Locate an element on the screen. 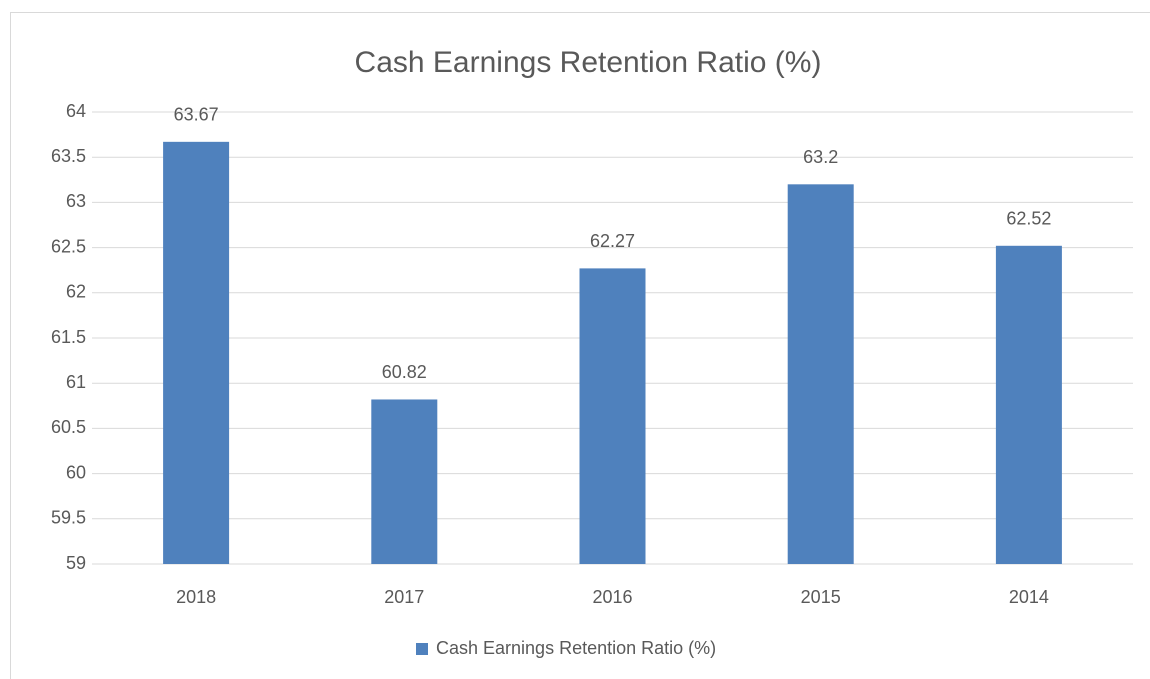 This screenshot has width=1150, height=679. x-tick-label: 2014 is located at coordinates (1029, 597).